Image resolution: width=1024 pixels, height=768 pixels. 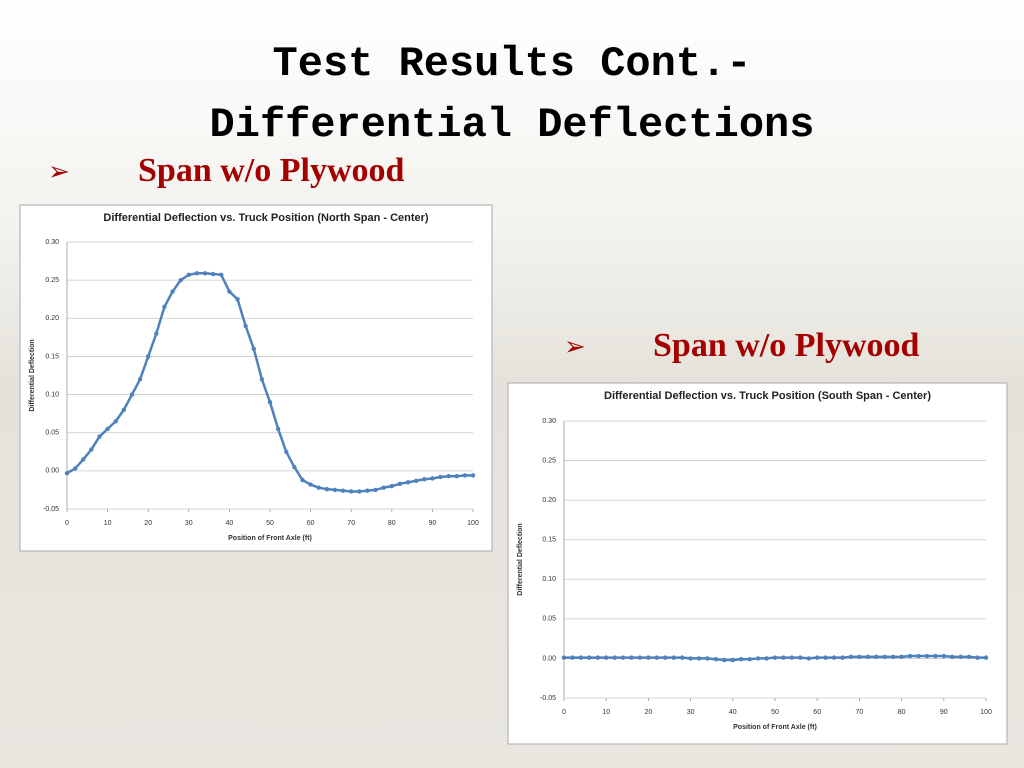 I want to click on y-tick-label: -0.05, so click(x=548, y=698).